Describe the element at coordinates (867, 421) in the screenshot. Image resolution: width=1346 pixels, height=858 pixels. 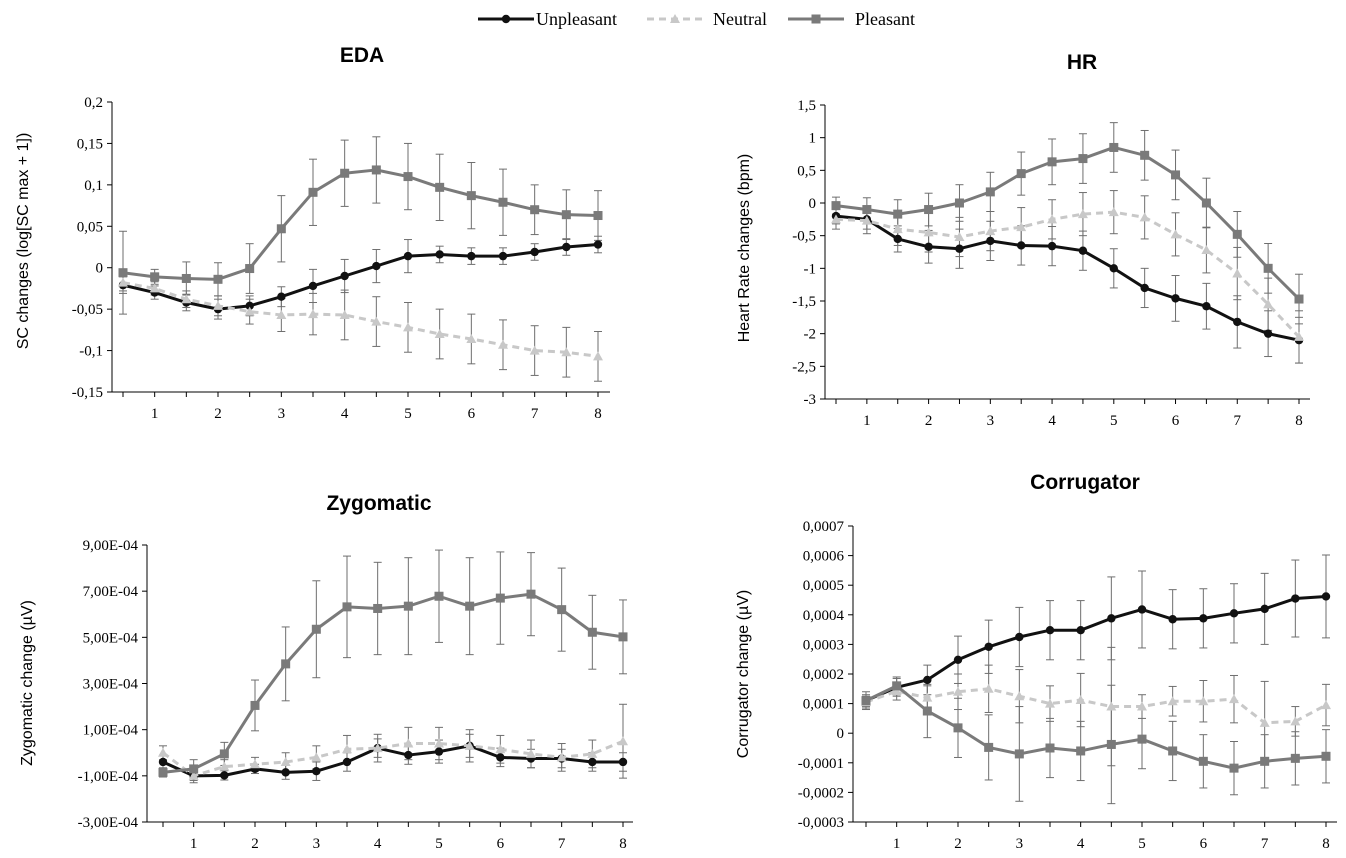
I see `hr-x-tick-label: 1` at that location.